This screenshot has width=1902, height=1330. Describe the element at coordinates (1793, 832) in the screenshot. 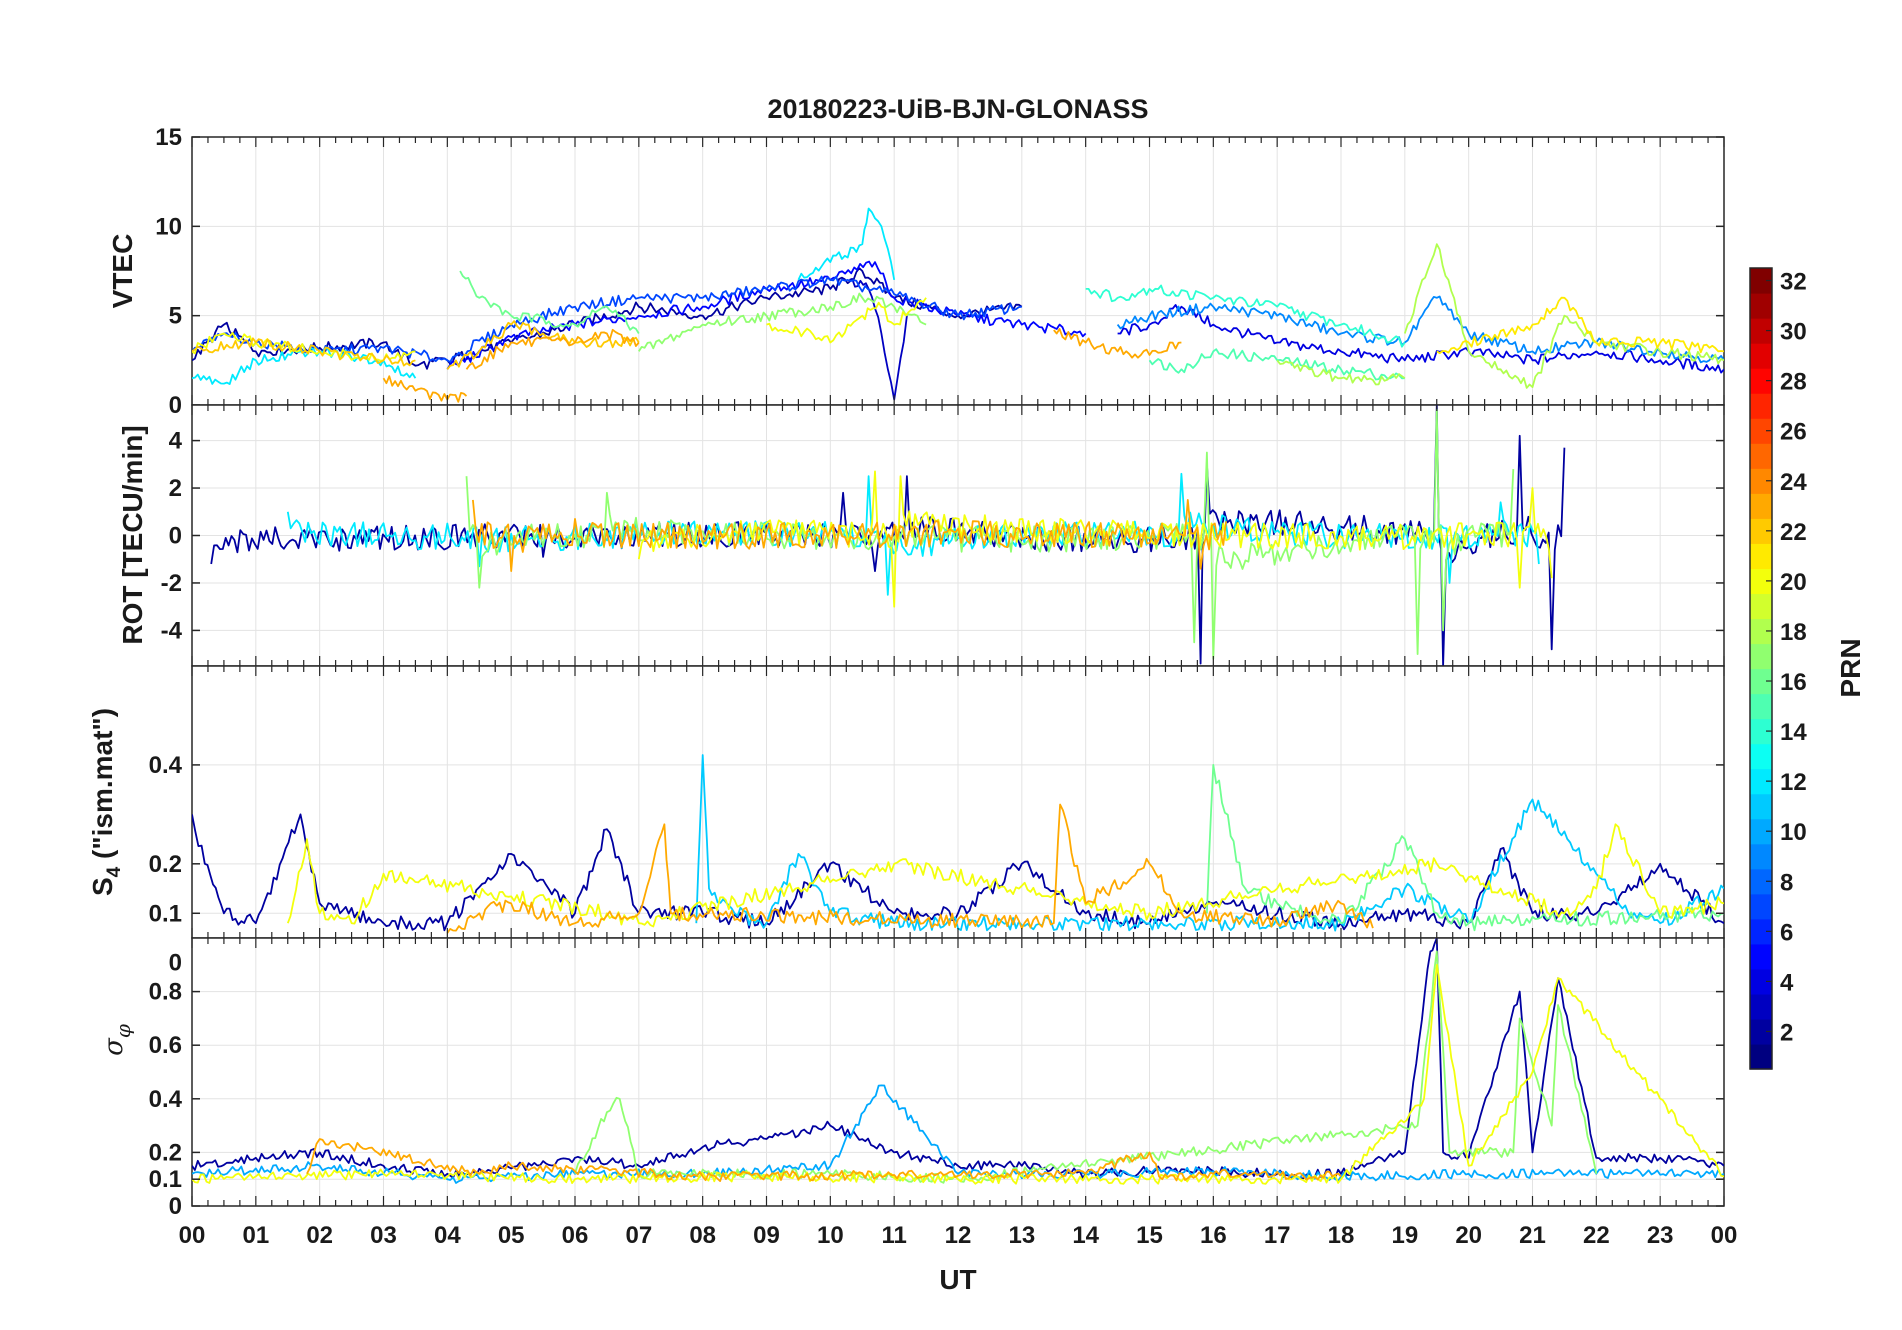

I see `colorbar-tick-label: 10` at that location.